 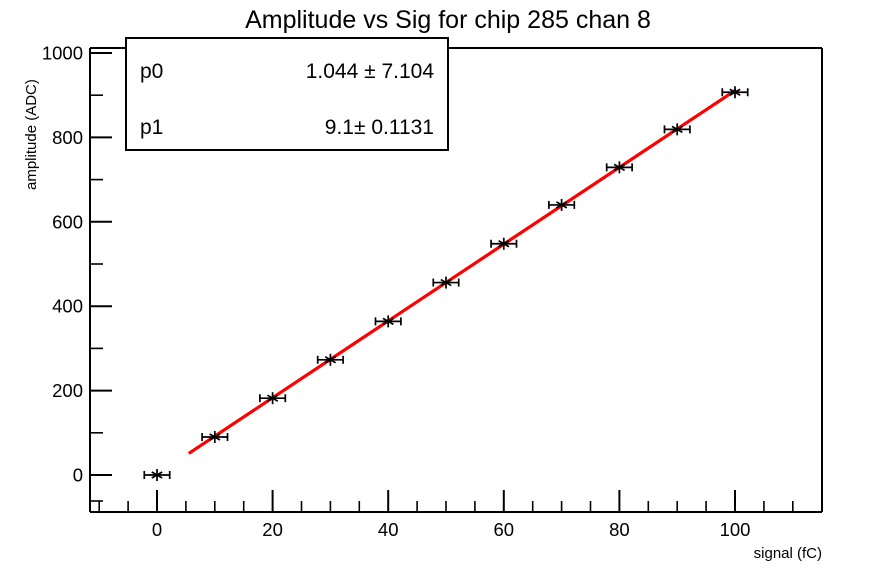 What do you see at coordinates (451, 529) in the screenshot?
I see `x-tick-labels: 0 20 40 60 80 100` at bounding box center [451, 529].